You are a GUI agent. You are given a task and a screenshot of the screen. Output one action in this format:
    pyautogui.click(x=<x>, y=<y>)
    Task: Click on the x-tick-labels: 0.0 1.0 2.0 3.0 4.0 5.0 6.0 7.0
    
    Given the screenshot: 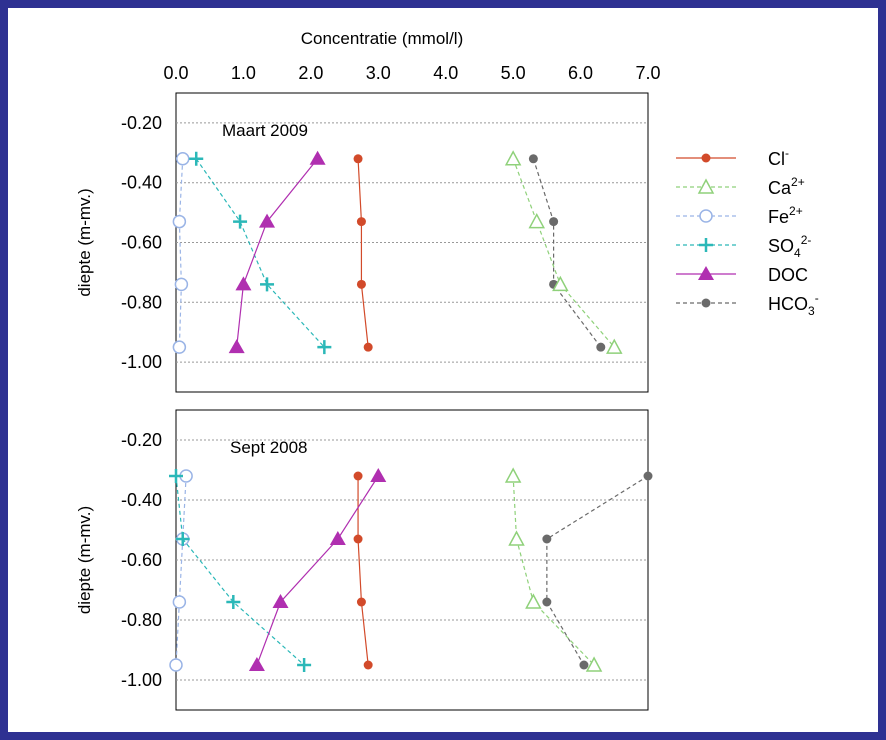 What is the action you would take?
    pyautogui.click(x=411, y=73)
    